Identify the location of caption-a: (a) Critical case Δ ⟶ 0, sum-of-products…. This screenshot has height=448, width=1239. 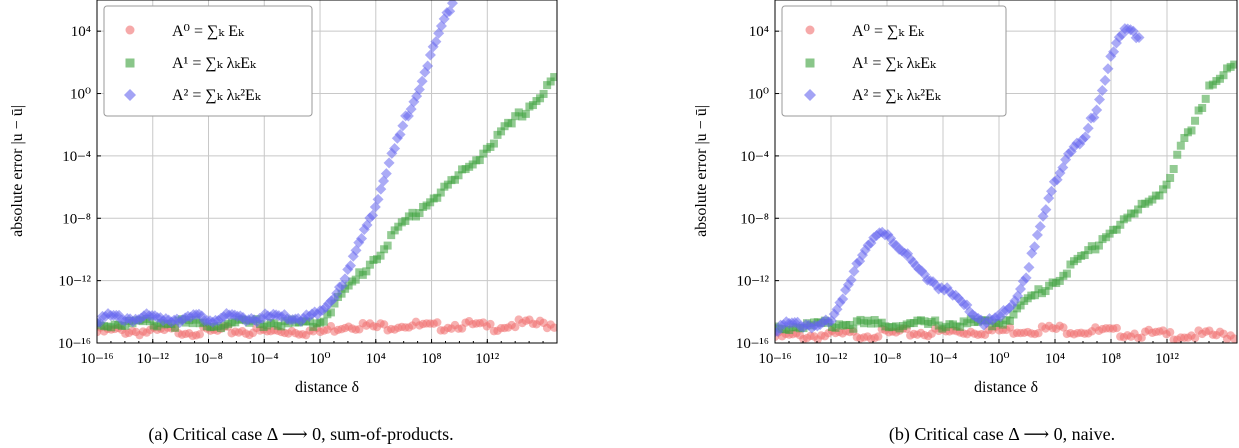
(300, 434).